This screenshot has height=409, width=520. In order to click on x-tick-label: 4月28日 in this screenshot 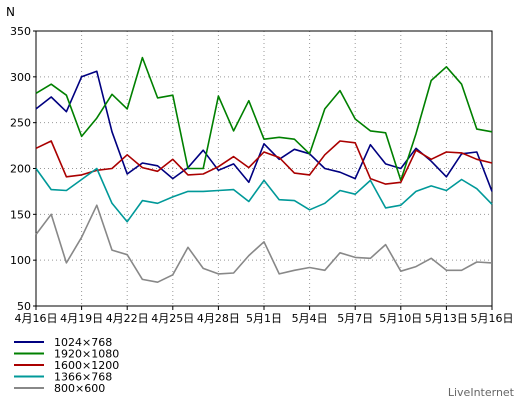, I will do `click(218, 318)`.